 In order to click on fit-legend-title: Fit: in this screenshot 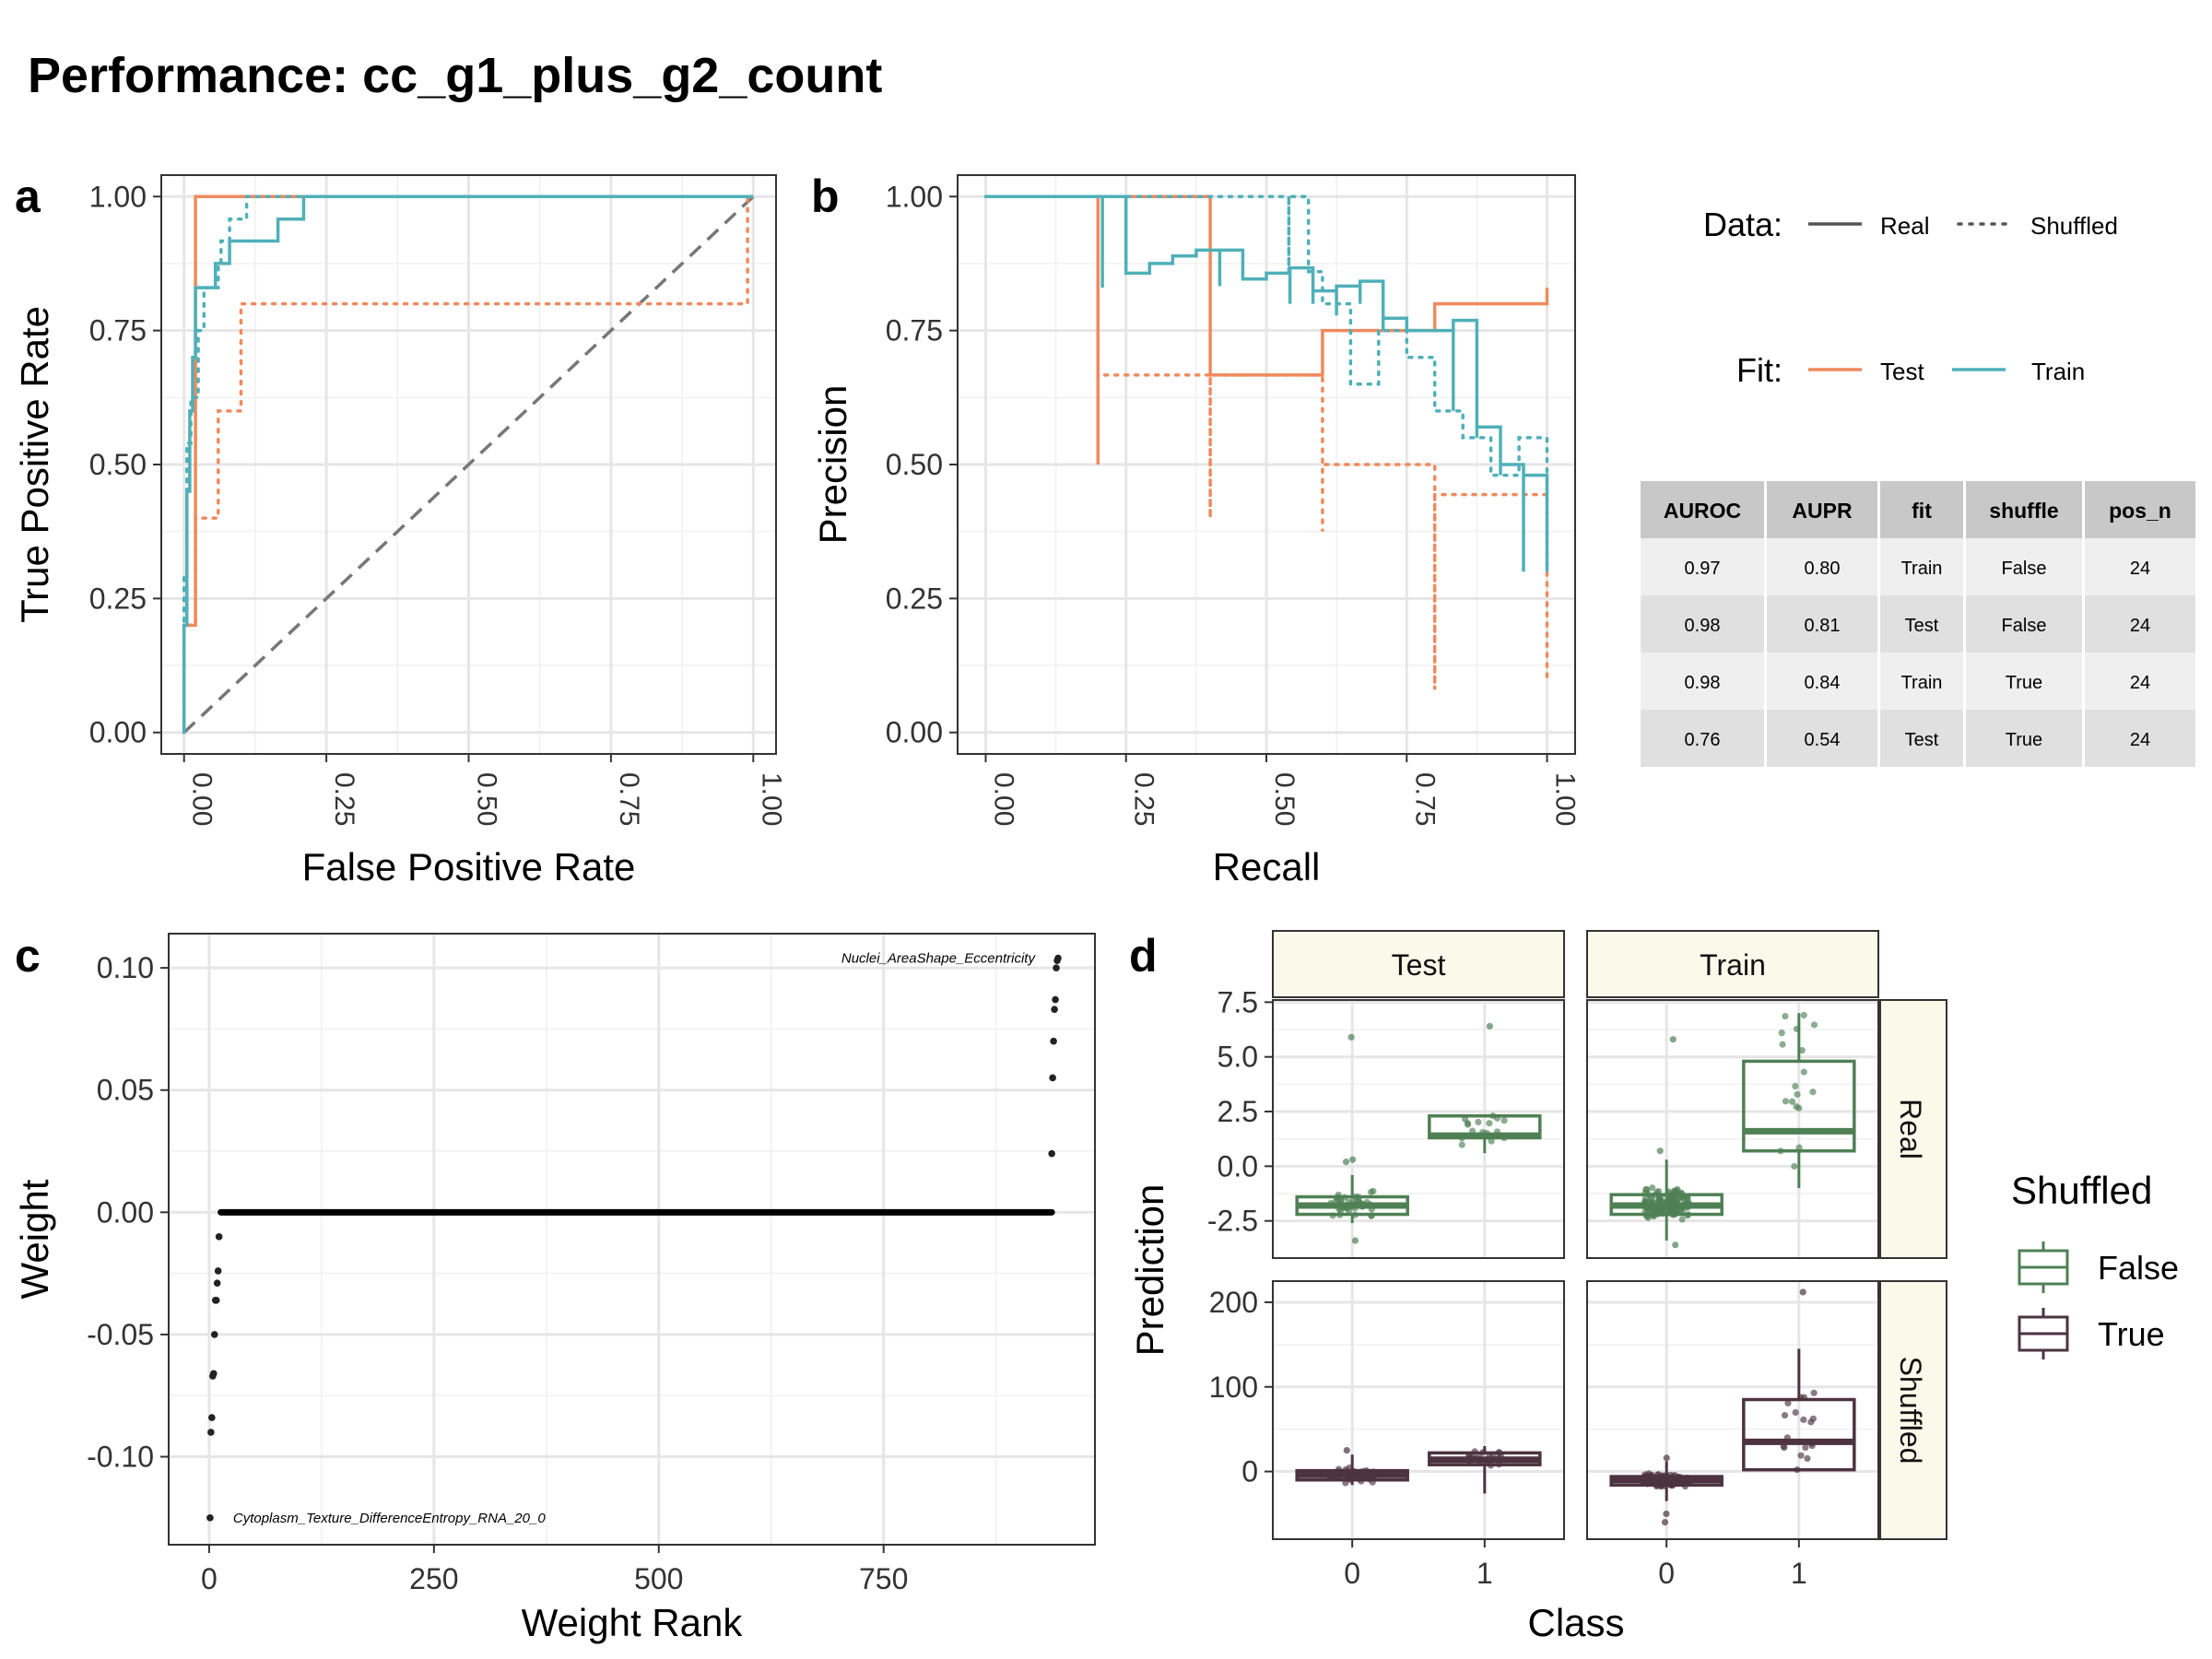, I will do `click(1759, 370)`.